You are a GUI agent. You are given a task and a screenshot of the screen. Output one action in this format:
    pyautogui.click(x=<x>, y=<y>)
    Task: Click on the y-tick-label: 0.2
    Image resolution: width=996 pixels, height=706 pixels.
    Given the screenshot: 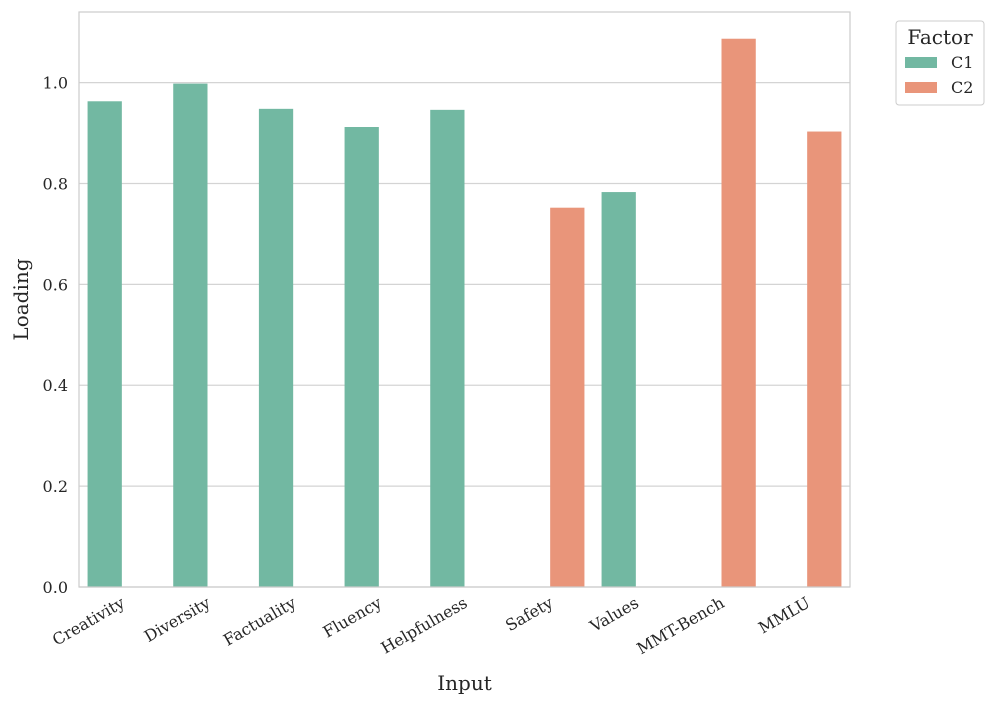 What is the action you would take?
    pyautogui.click(x=55, y=486)
    